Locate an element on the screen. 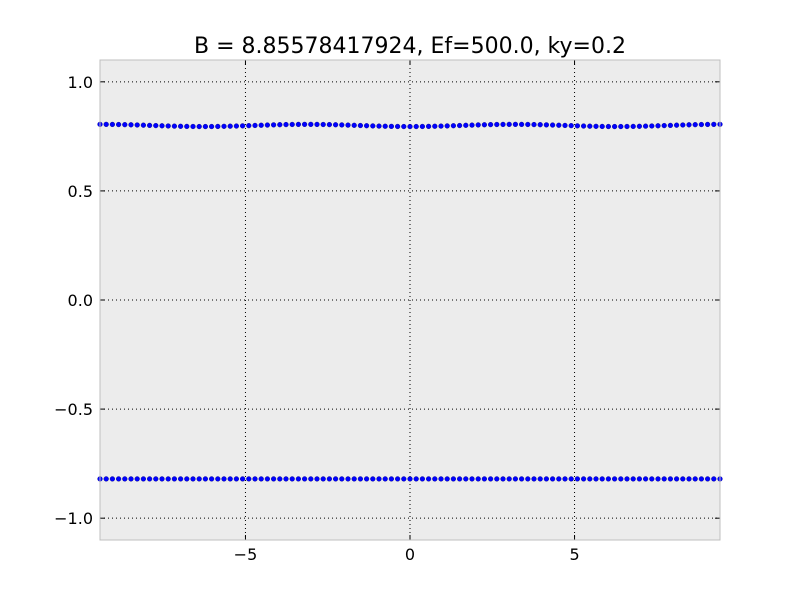 The height and width of the screenshot is (600, 800). y-tick-label: −1.0 is located at coordinates (73, 518).